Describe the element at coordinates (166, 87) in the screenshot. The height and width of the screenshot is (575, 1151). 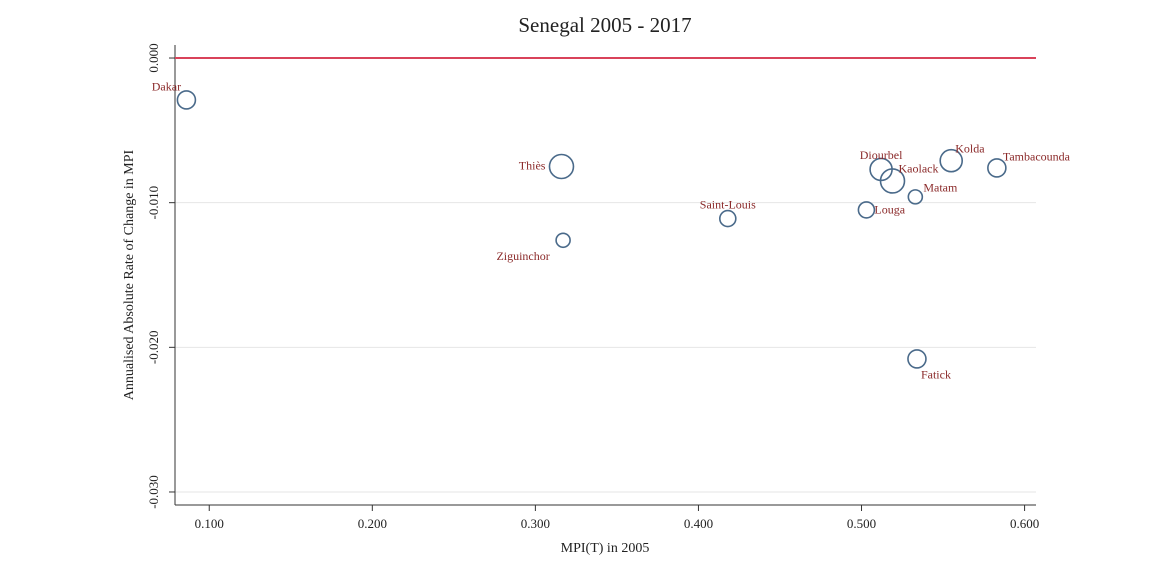
I see `point-label: Dakar` at that location.